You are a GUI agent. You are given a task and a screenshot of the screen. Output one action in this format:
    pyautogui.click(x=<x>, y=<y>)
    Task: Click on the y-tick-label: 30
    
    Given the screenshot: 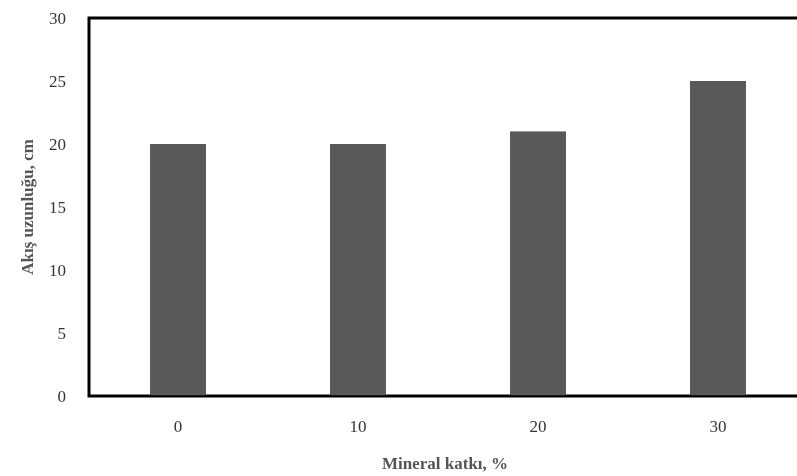 What is the action you would take?
    pyautogui.click(x=57, y=18)
    